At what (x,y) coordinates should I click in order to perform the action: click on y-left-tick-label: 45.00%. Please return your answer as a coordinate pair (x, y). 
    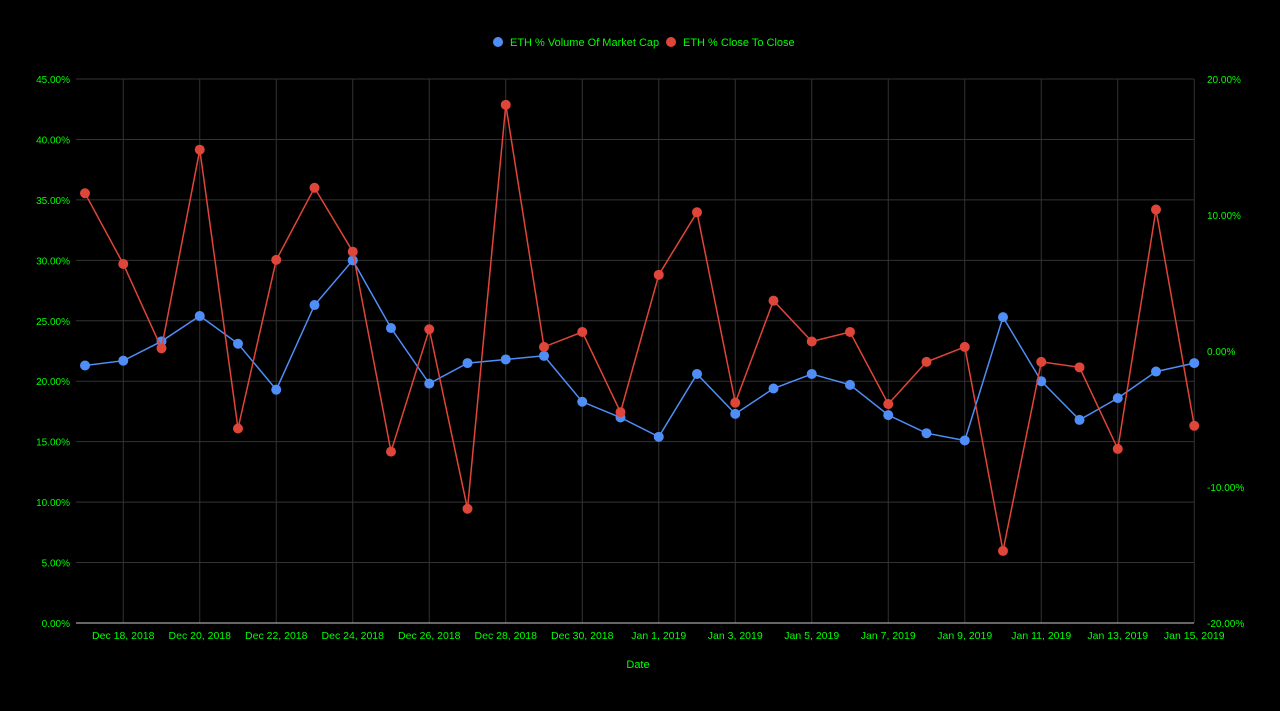
    Looking at the image, I should click on (53, 80).